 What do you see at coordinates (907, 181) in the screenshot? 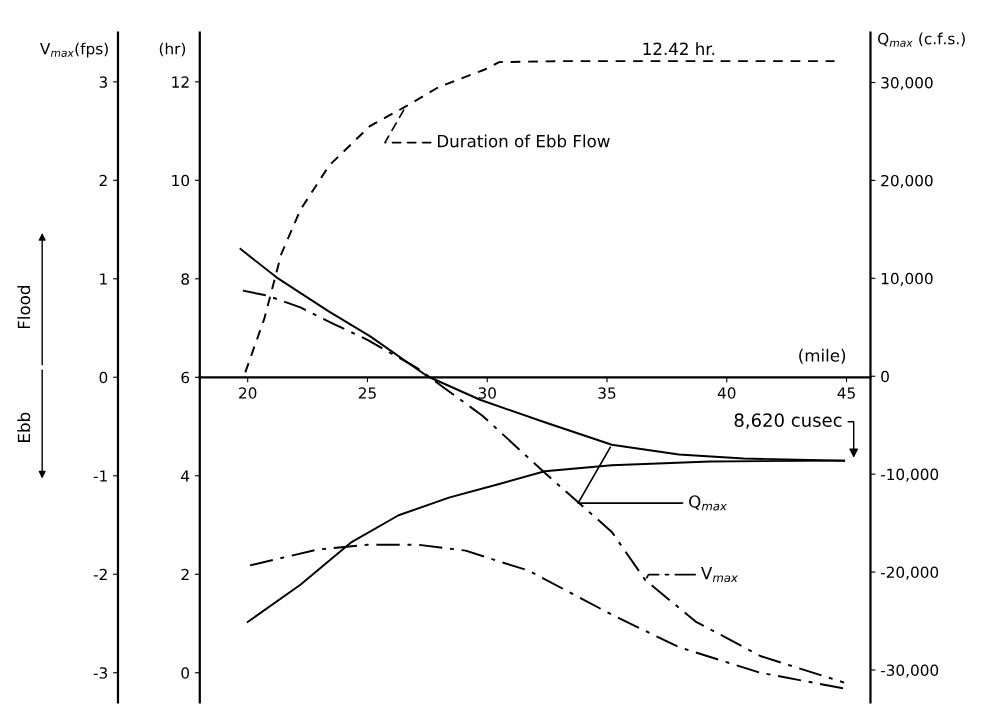
I see `y2-tick-label: 20,000` at bounding box center [907, 181].